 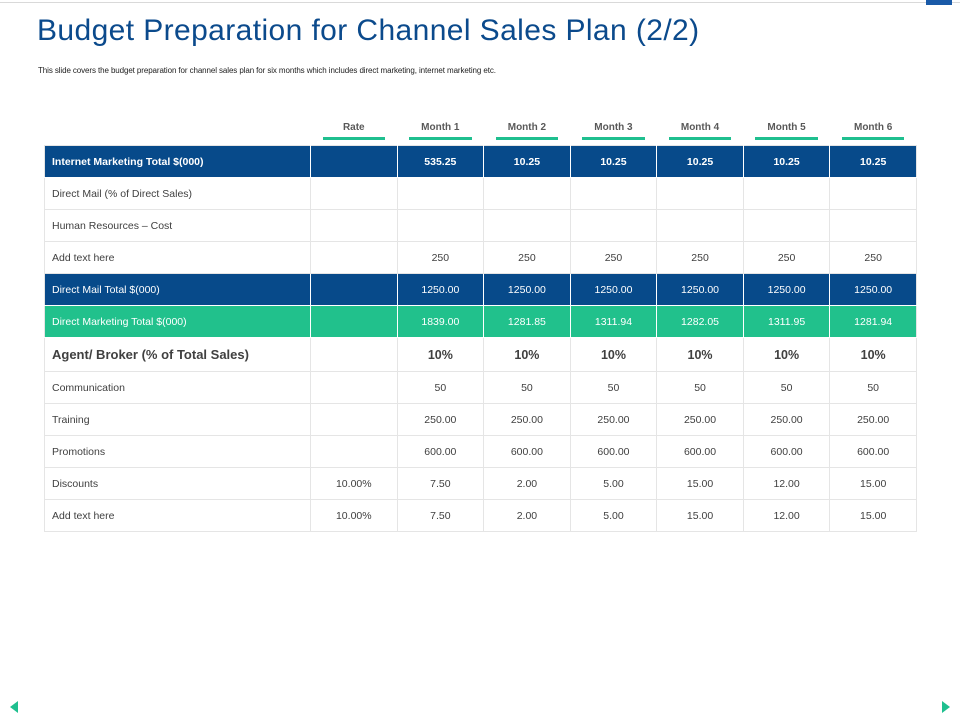 I want to click on row-label-cell: Direct Mail (% of Direct Sales), so click(x=177, y=193).